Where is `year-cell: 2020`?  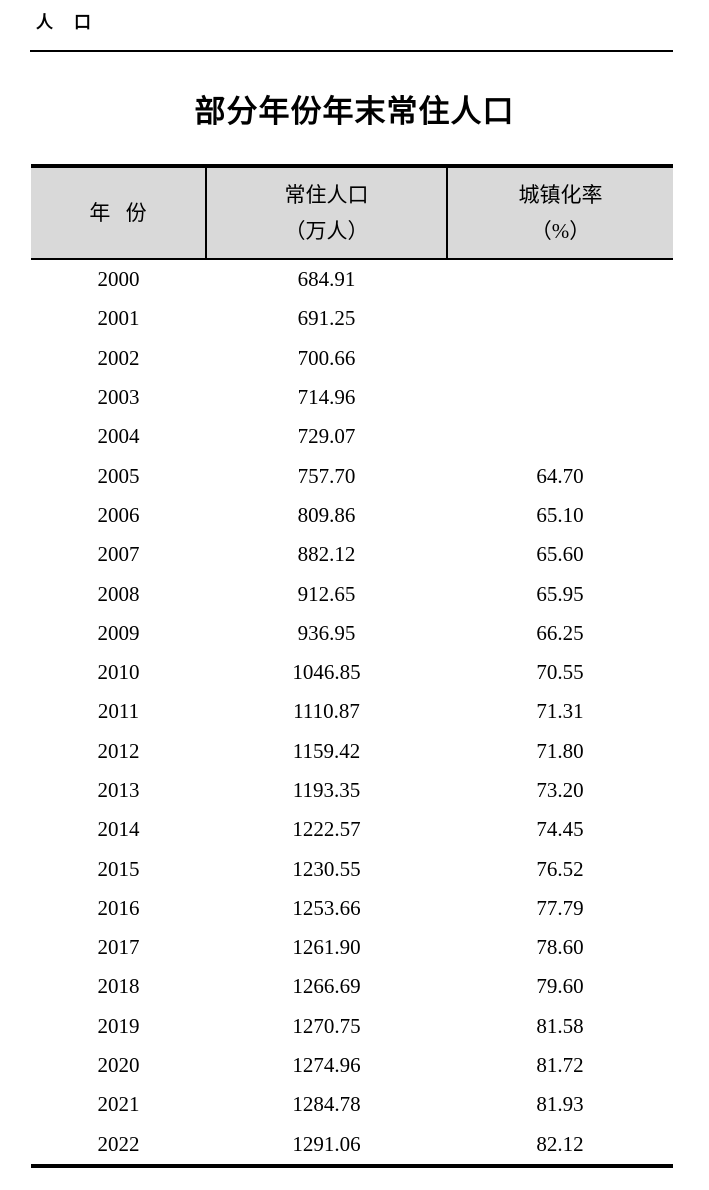
year-cell: 2020 is located at coordinates (118, 1065).